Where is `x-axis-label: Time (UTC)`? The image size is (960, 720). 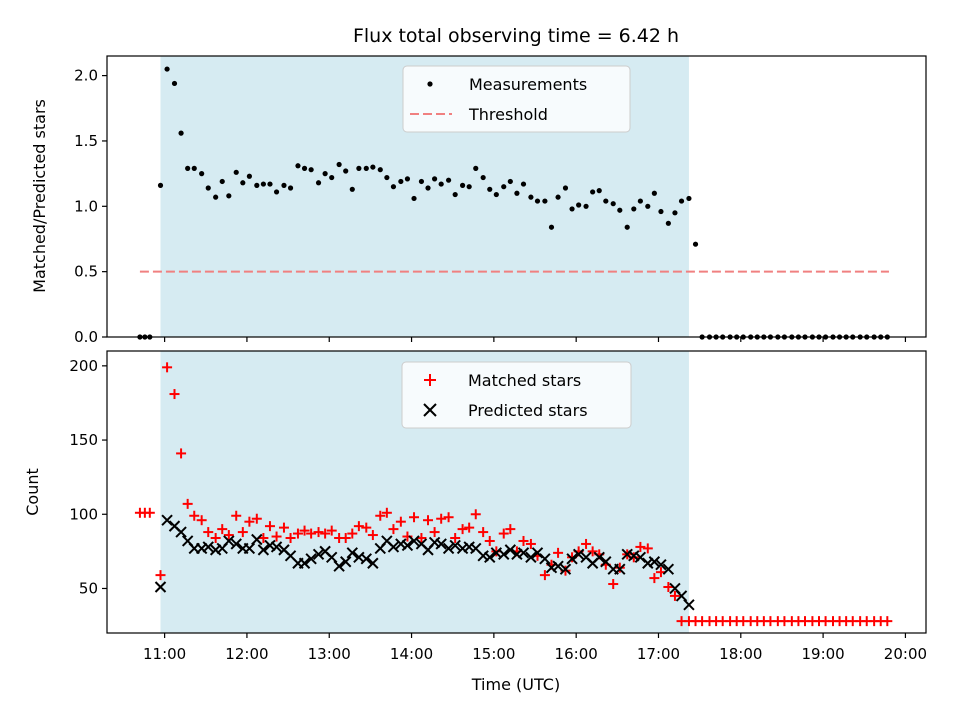
x-axis-label: Time (UTC) is located at coordinates (515, 684).